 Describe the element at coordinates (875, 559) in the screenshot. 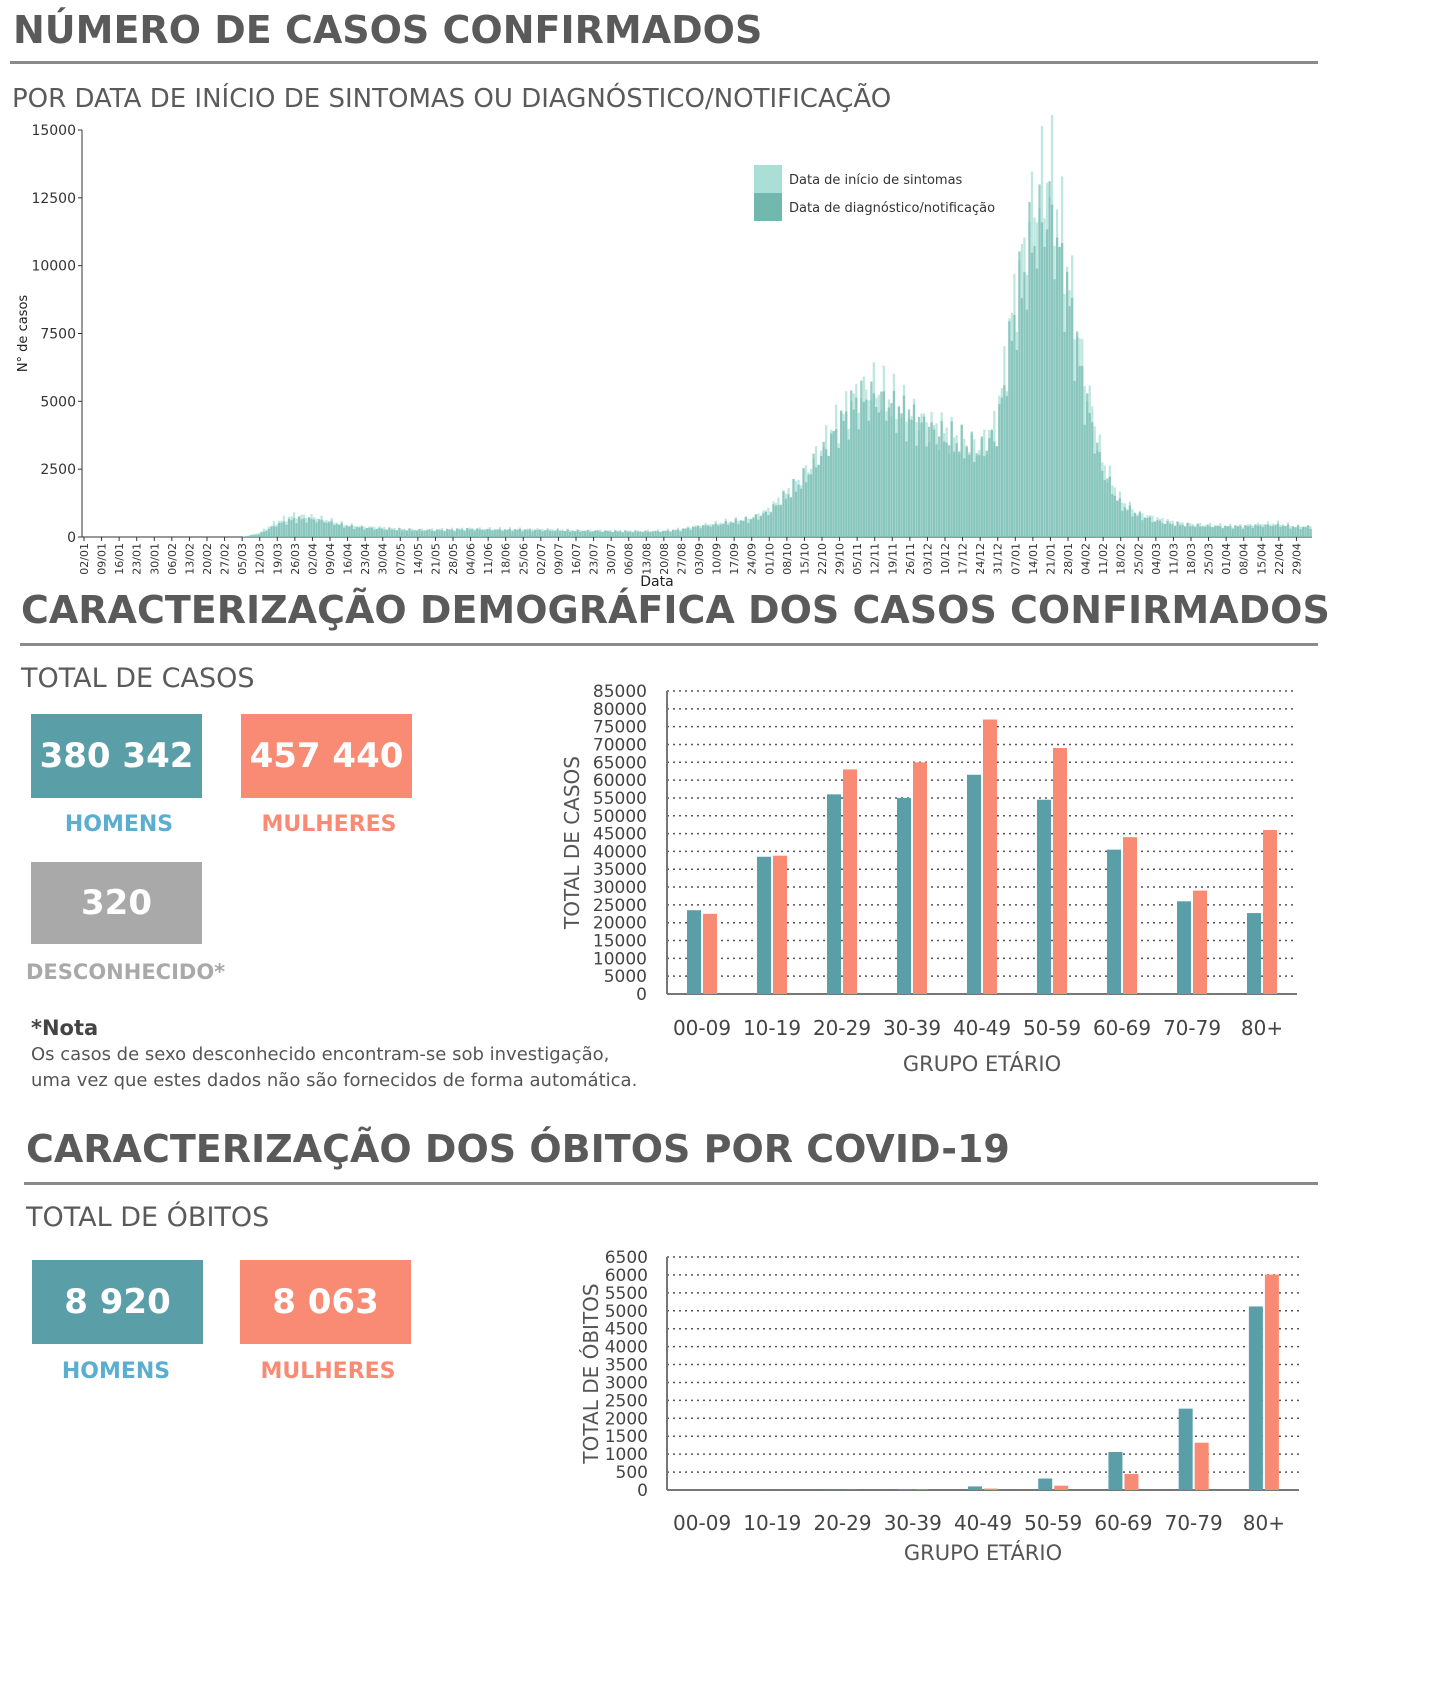

I see `x-tick-label: 12/11` at that location.